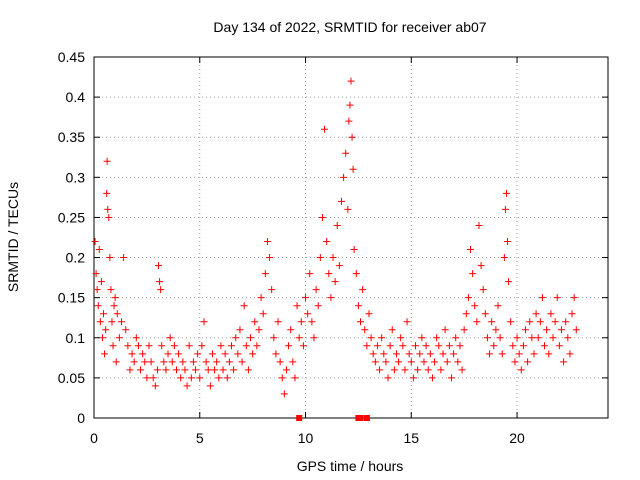  I want to click on y-tick-label: 0.1, so click(76, 338).